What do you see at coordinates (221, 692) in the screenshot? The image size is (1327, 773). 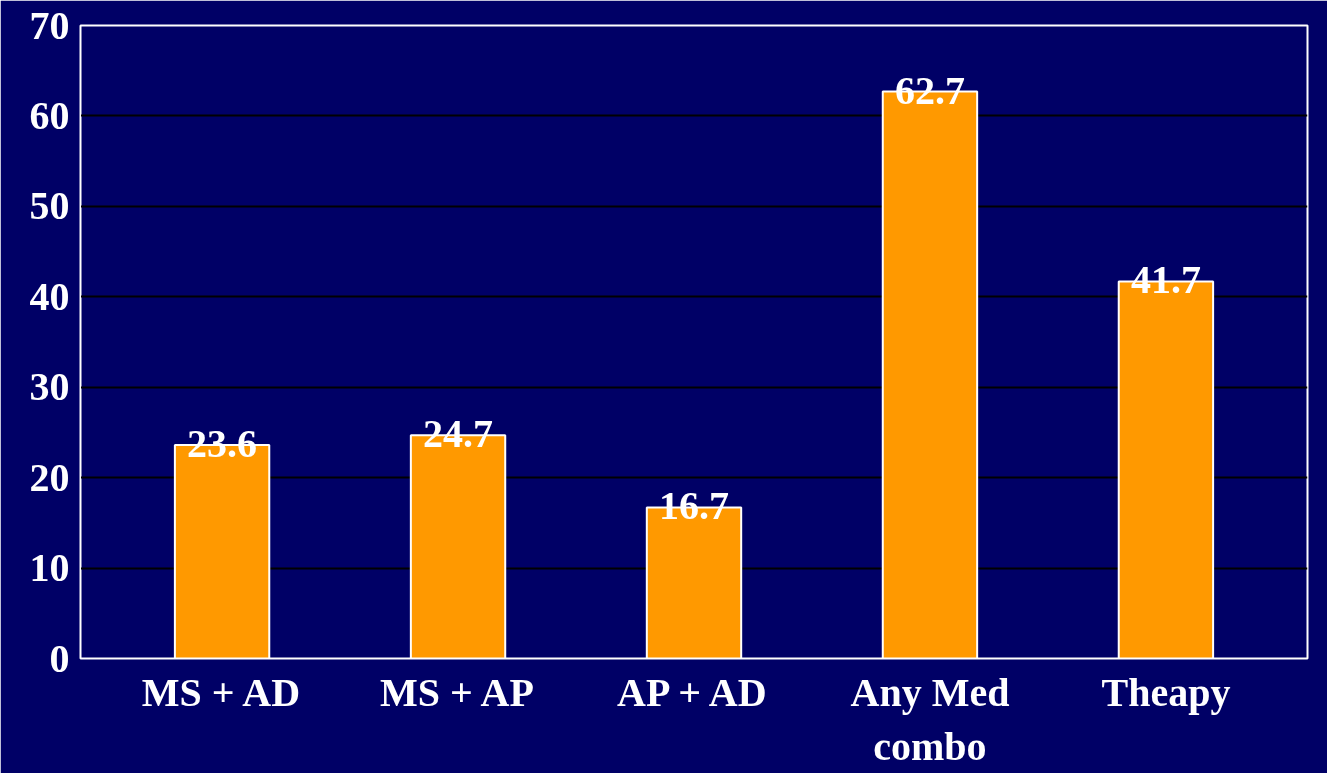 I see `x-tick-label: MS + AD` at bounding box center [221, 692].